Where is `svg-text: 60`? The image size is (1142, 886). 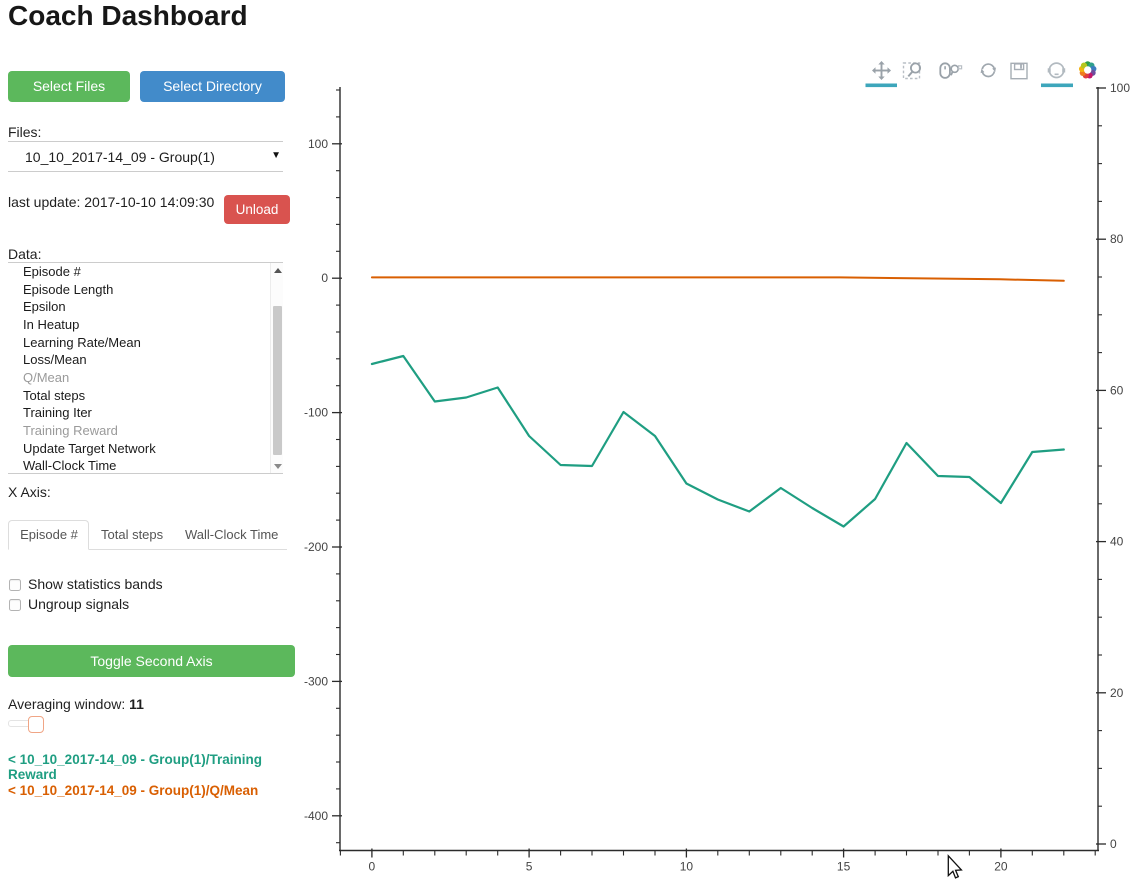
svg-text: 60 is located at coordinates (1117, 390).